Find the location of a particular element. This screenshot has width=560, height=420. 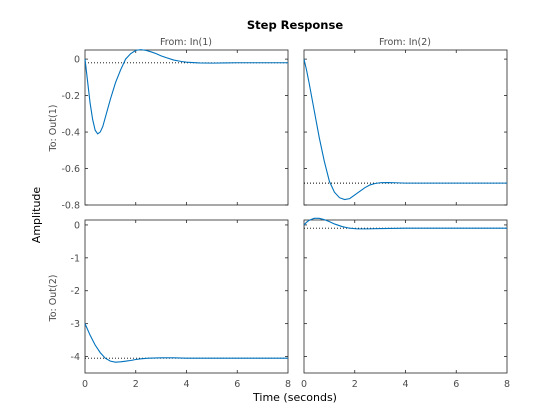

y-tick-label: -1 is located at coordinates (75, 258).